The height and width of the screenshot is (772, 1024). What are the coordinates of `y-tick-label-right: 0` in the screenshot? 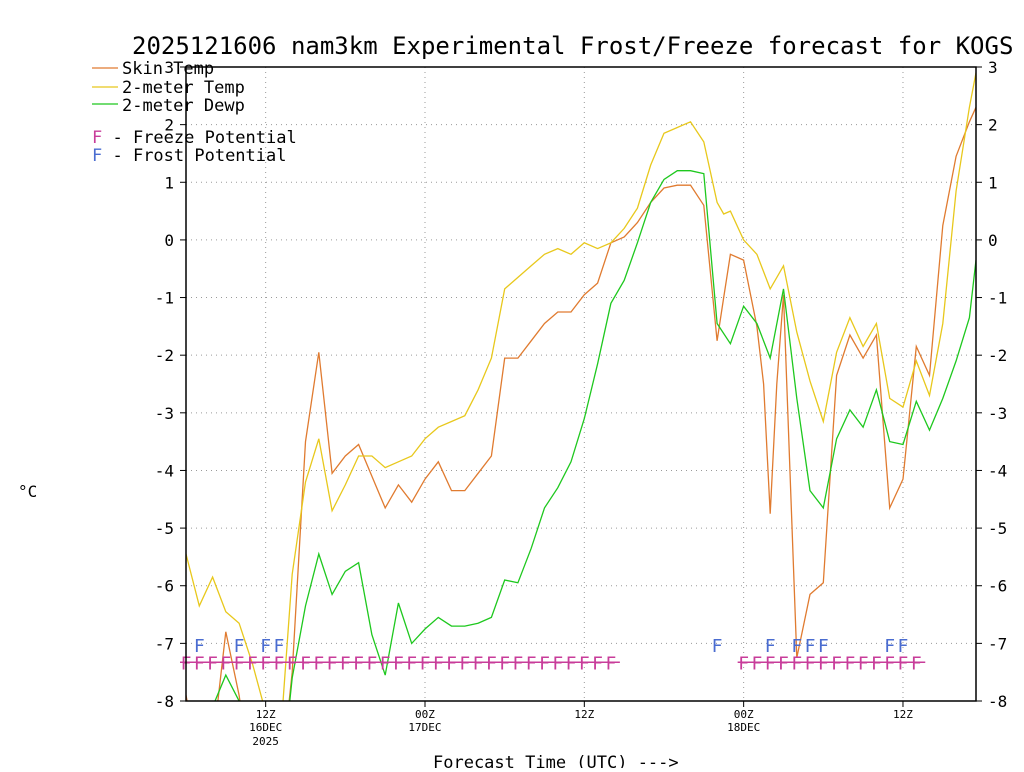 It's located at (993, 240).